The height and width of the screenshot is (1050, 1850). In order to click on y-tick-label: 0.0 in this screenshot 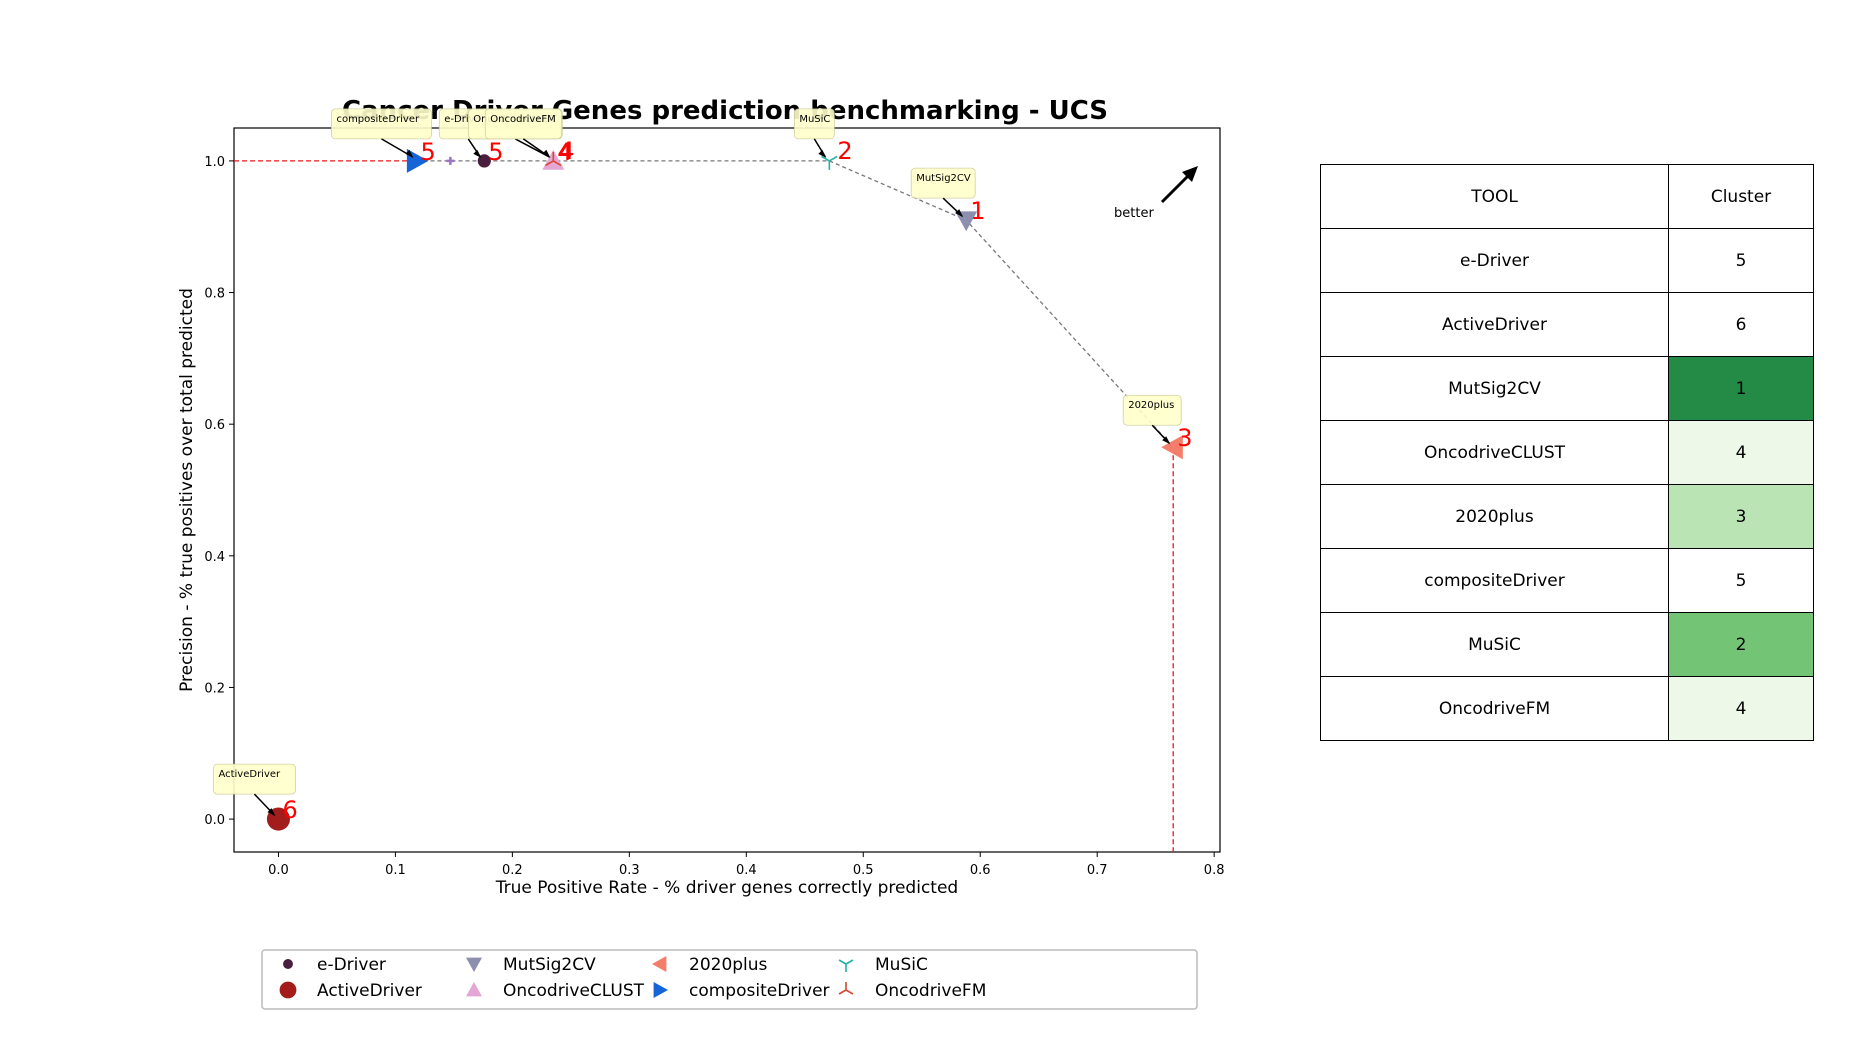, I will do `click(214, 820)`.